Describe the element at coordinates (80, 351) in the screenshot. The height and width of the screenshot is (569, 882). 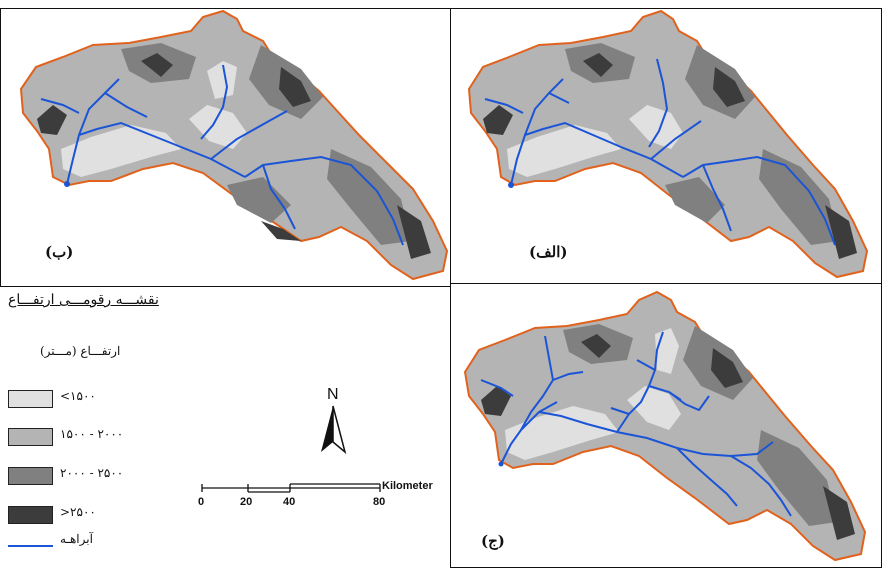
I see `legend-subtitle: ارتفـــاع (مـــتر)` at that location.